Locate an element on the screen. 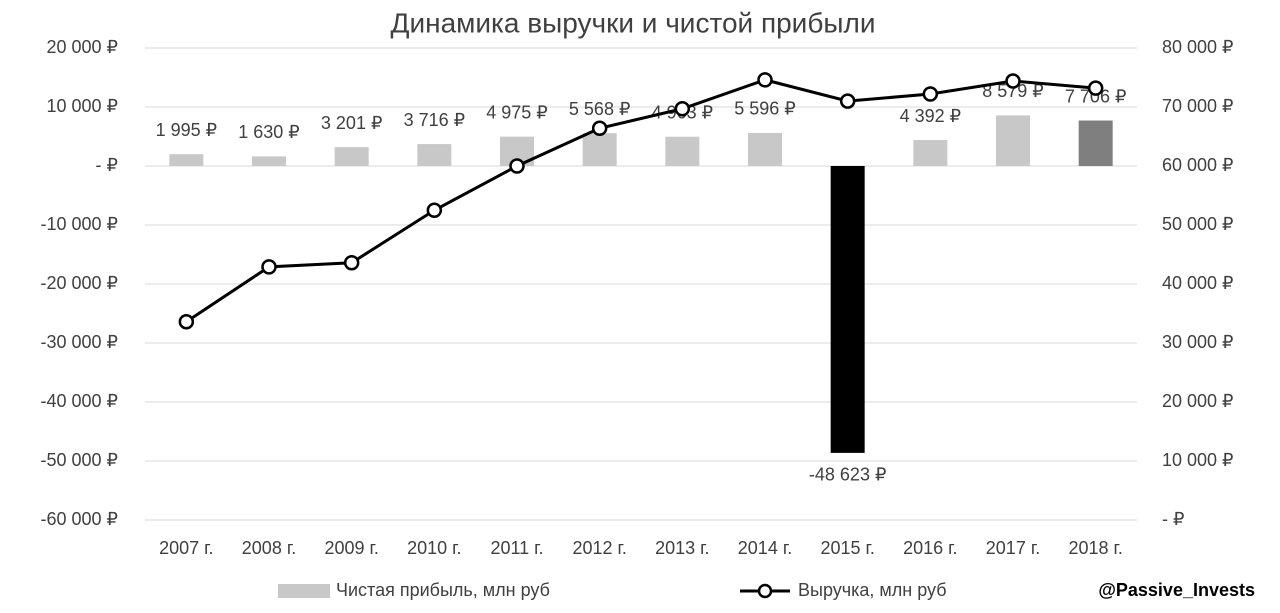 The image size is (1280, 613). x-tick-label: 2010 г. is located at coordinates (434, 548).